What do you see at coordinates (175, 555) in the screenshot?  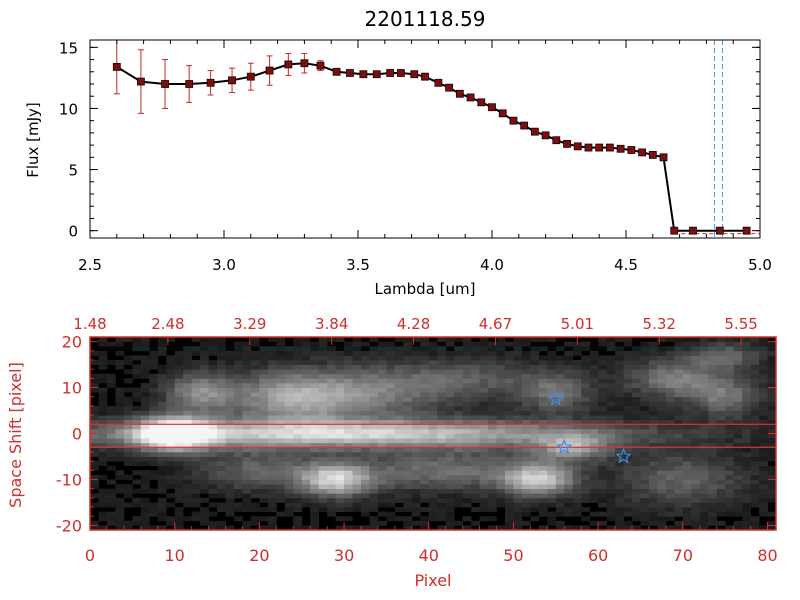 I see `x-tick-label: 10` at bounding box center [175, 555].